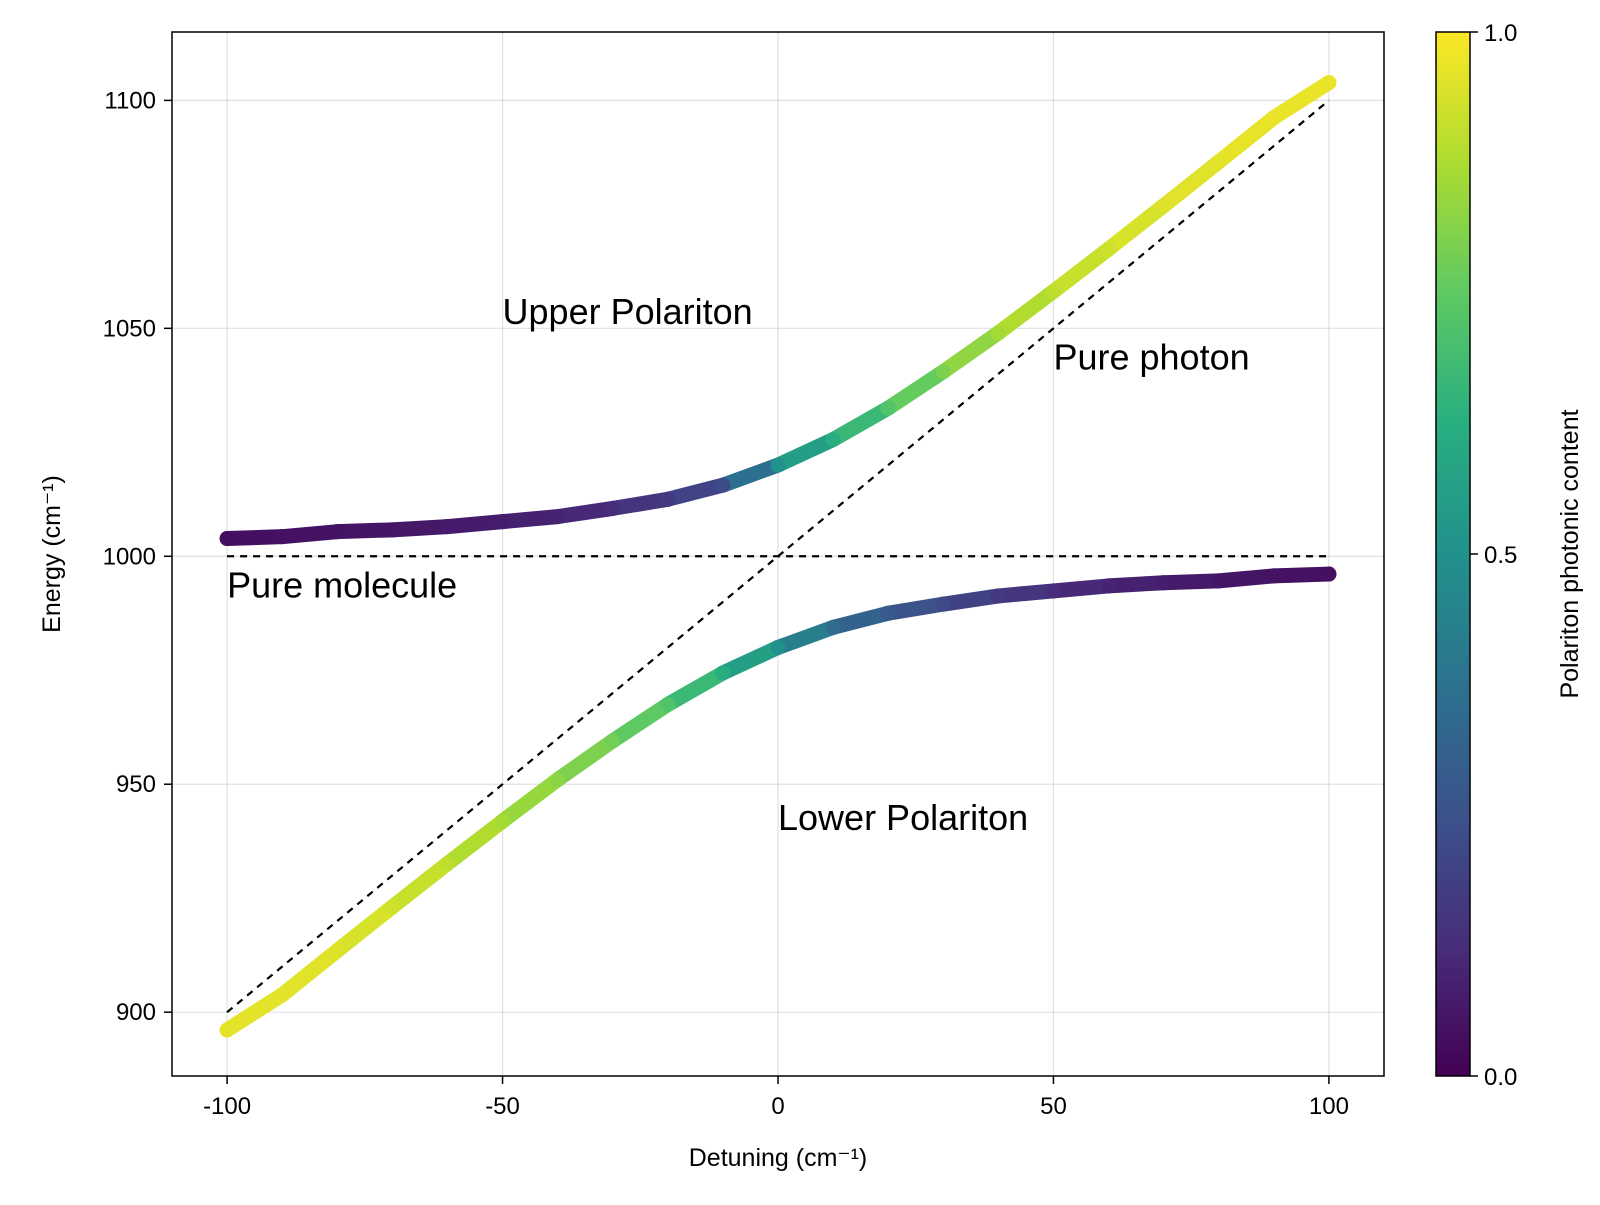  Describe the element at coordinates (778, 1158) in the screenshot. I see `x-axis-label: Detuning (cm⁻¹)` at that location.